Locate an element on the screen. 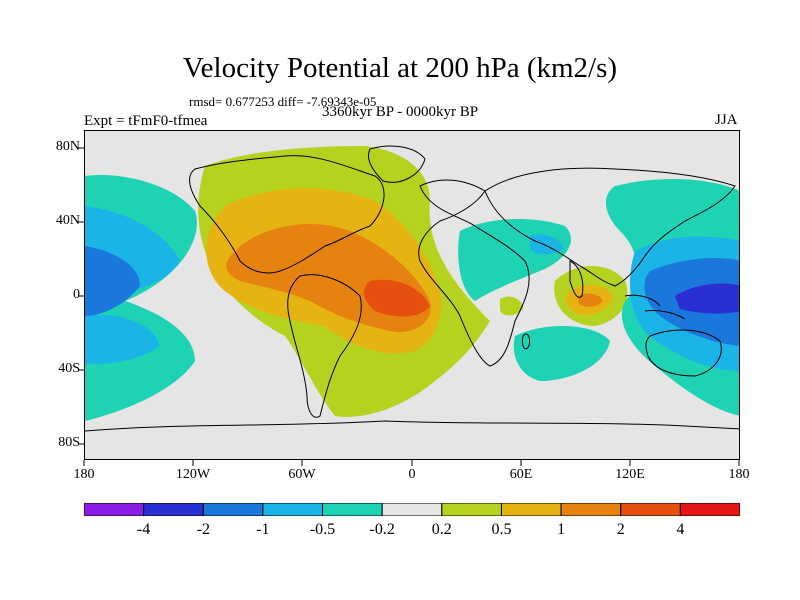 The width and height of the screenshot is (800, 600). contour-neg-eastpac-inner is located at coordinates (112, 281).